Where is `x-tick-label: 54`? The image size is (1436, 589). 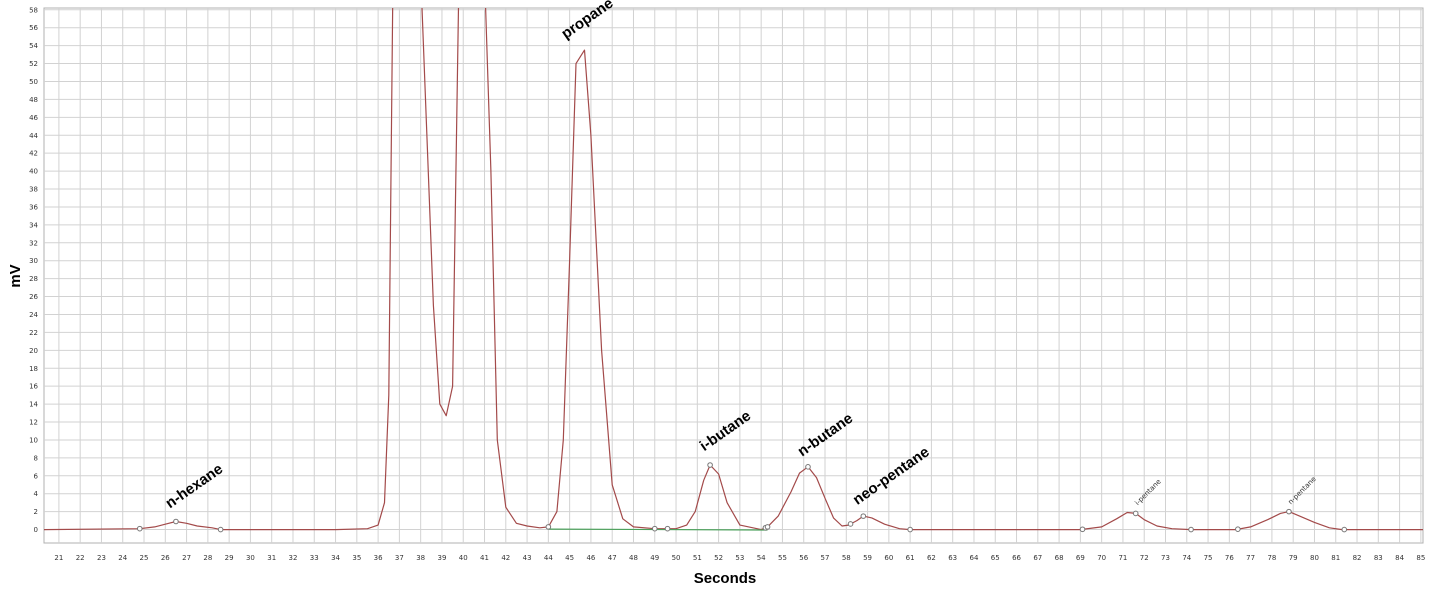 x-tick-label: 54 is located at coordinates (761, 558).